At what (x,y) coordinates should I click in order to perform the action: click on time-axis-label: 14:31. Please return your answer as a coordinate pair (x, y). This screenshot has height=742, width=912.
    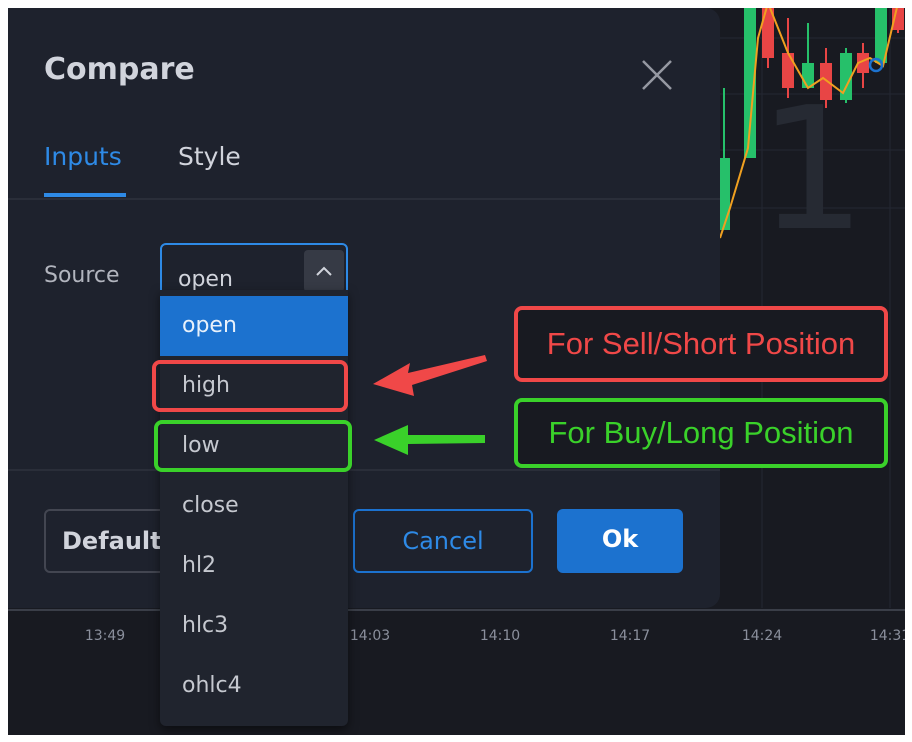
    Looking at the image, I should click on (887, 636).